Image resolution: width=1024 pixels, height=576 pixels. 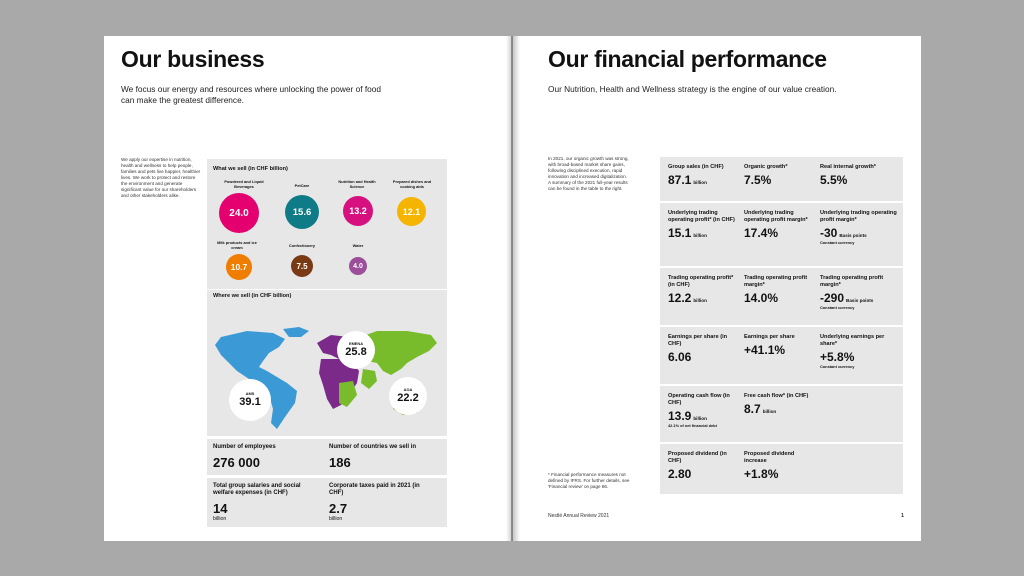 What do you see at coordinates (357, 184) in the screenshot?
I see `category-label: Nutrition and Health Science` at bounding box center [357, 184].